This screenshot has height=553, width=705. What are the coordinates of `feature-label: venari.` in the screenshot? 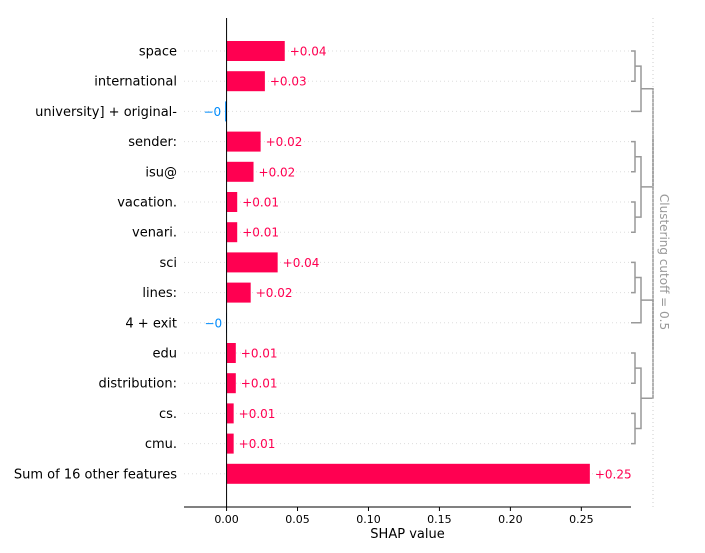 It's located at (154, 233).